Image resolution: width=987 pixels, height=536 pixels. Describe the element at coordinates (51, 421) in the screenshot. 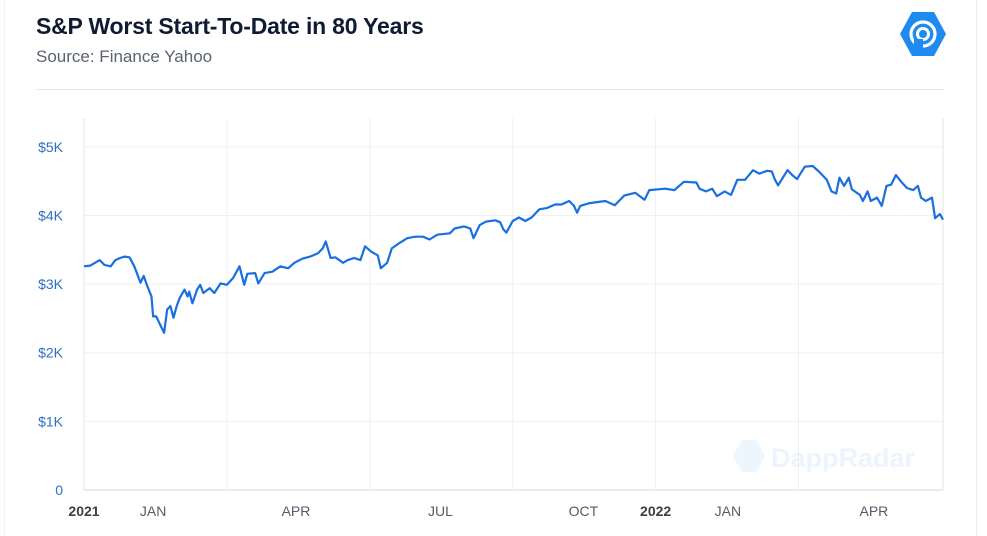

I see `y-tick-label: $1K` at that location.